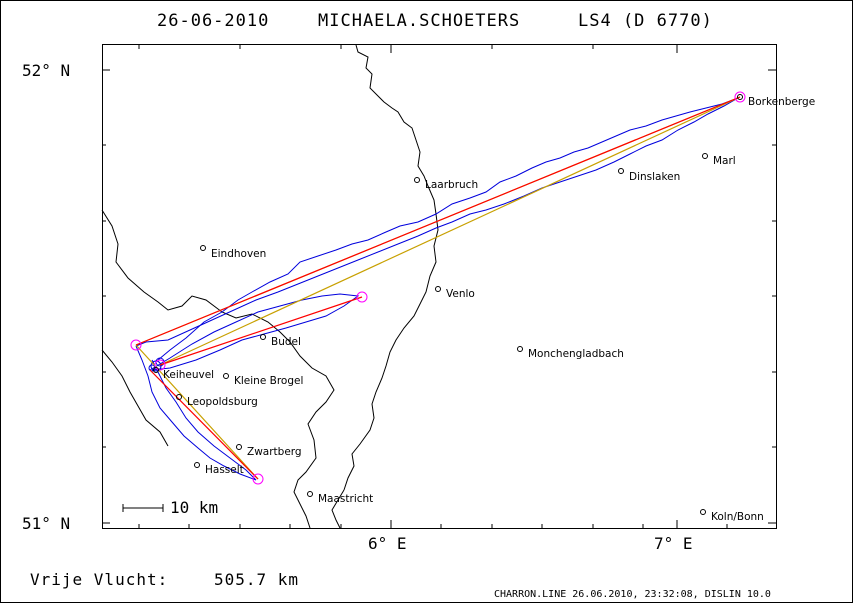  I want to click on border-nl-de, so click(391, 267).